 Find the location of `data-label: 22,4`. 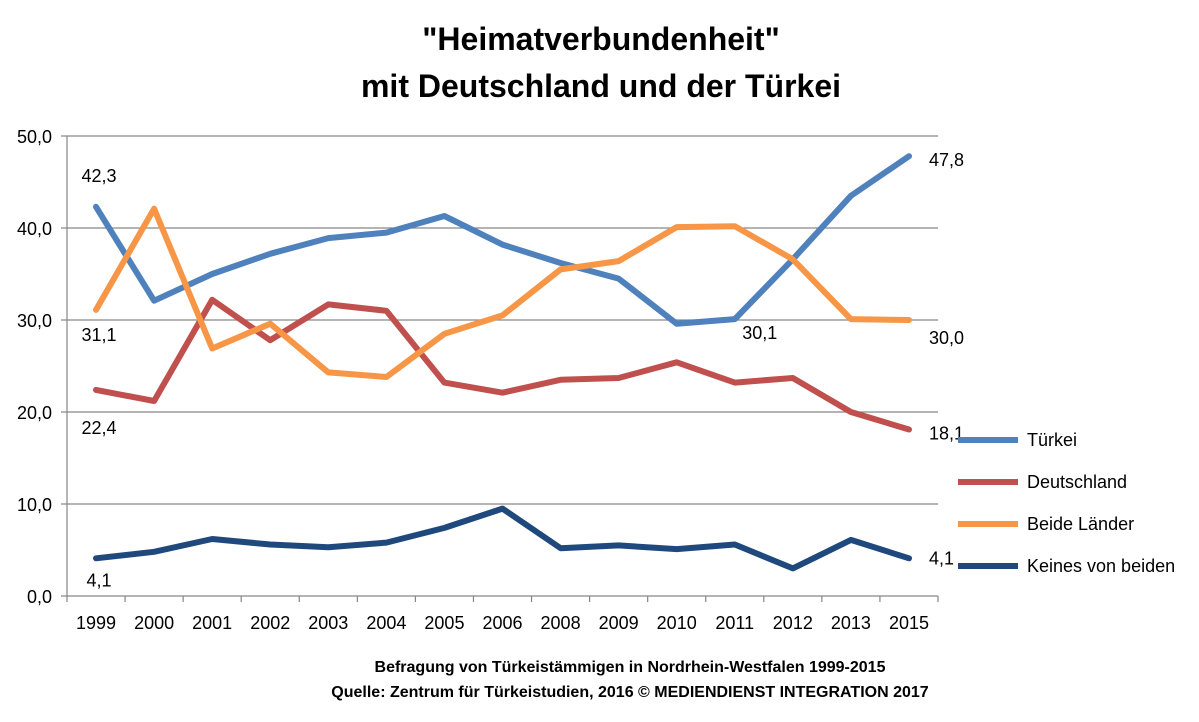

data-label: 22,4 is located at coordinates (99, 428).